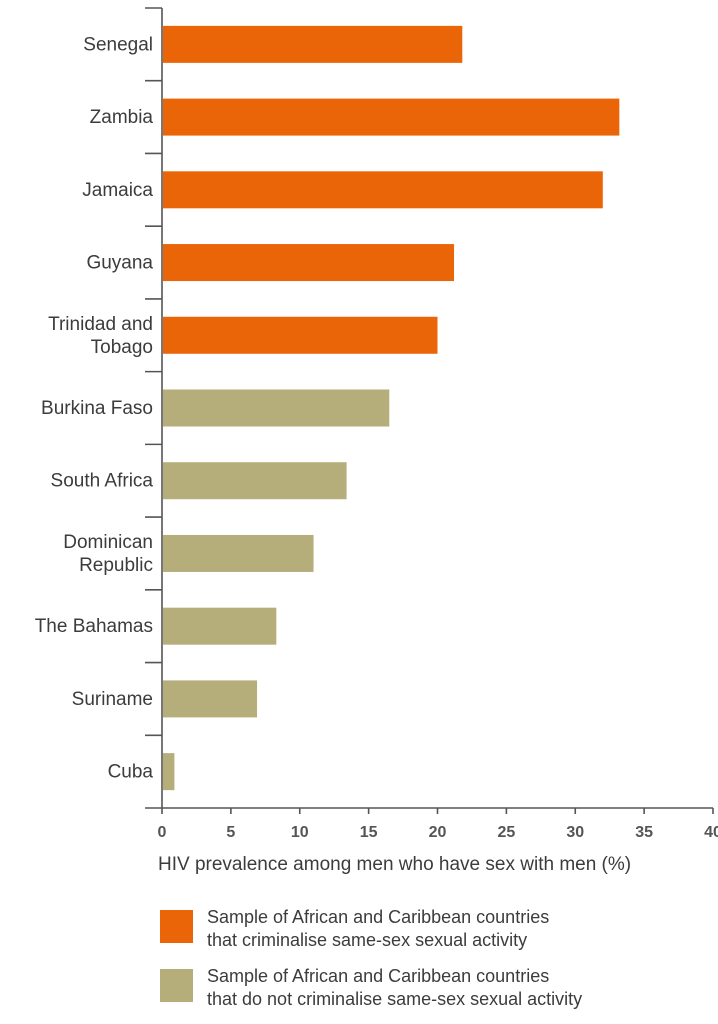 The height and width of the screenshot is (1024, 718). What do you see at coordinates (122, 117) in the screenshot?
I see `category-label: Zambia` at bounding box center [122, 117].